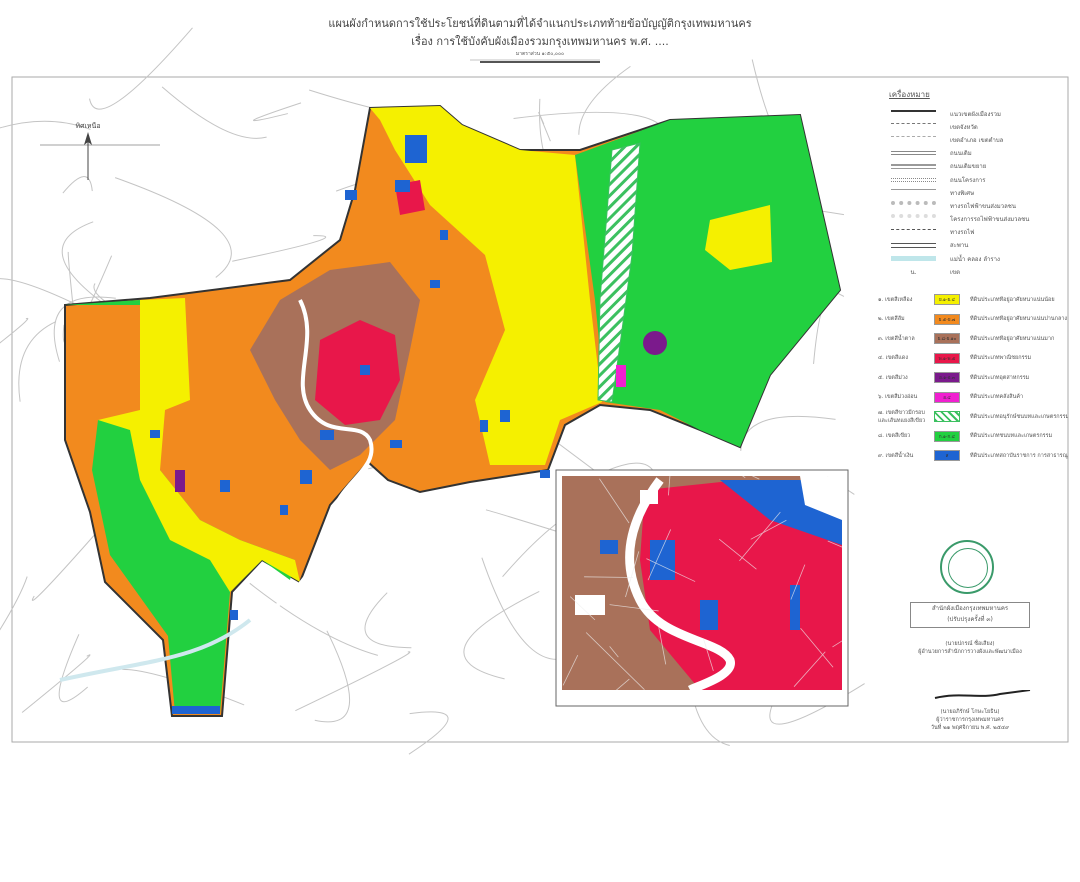  I want to click on legend-item: เขตอำเภอ เขตตำบล, so click(975, 139).